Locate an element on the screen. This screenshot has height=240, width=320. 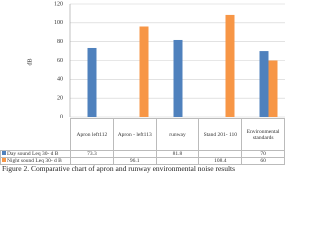
category-label: runway is located at coordinates (177, 134).